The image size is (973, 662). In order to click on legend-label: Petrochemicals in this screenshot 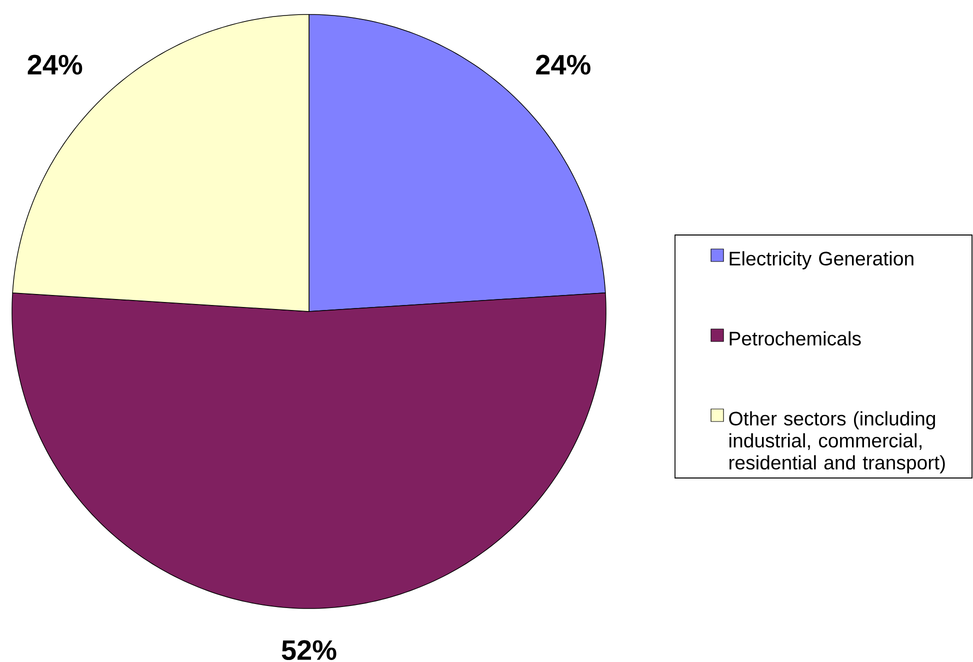, I will do `click(795, 338)`.